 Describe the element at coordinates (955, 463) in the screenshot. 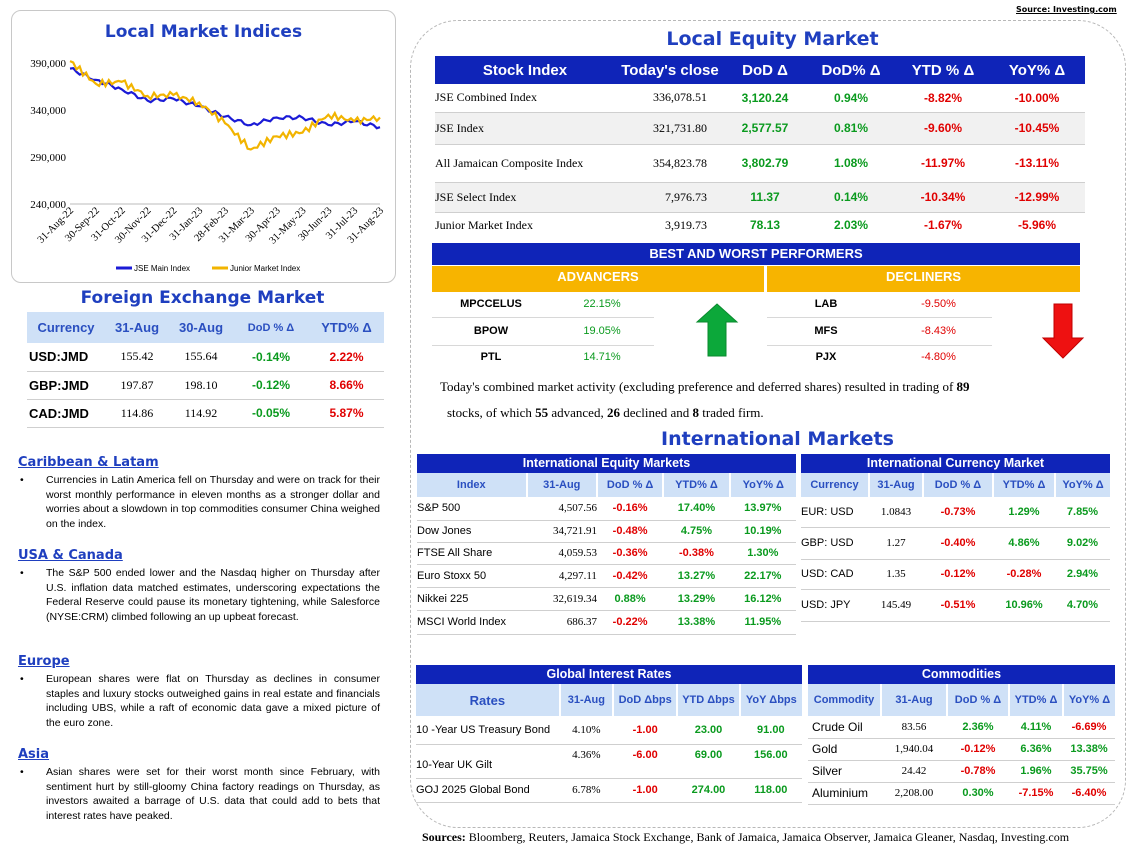

I see `intl-currency-title: International Currency Market` at that location.